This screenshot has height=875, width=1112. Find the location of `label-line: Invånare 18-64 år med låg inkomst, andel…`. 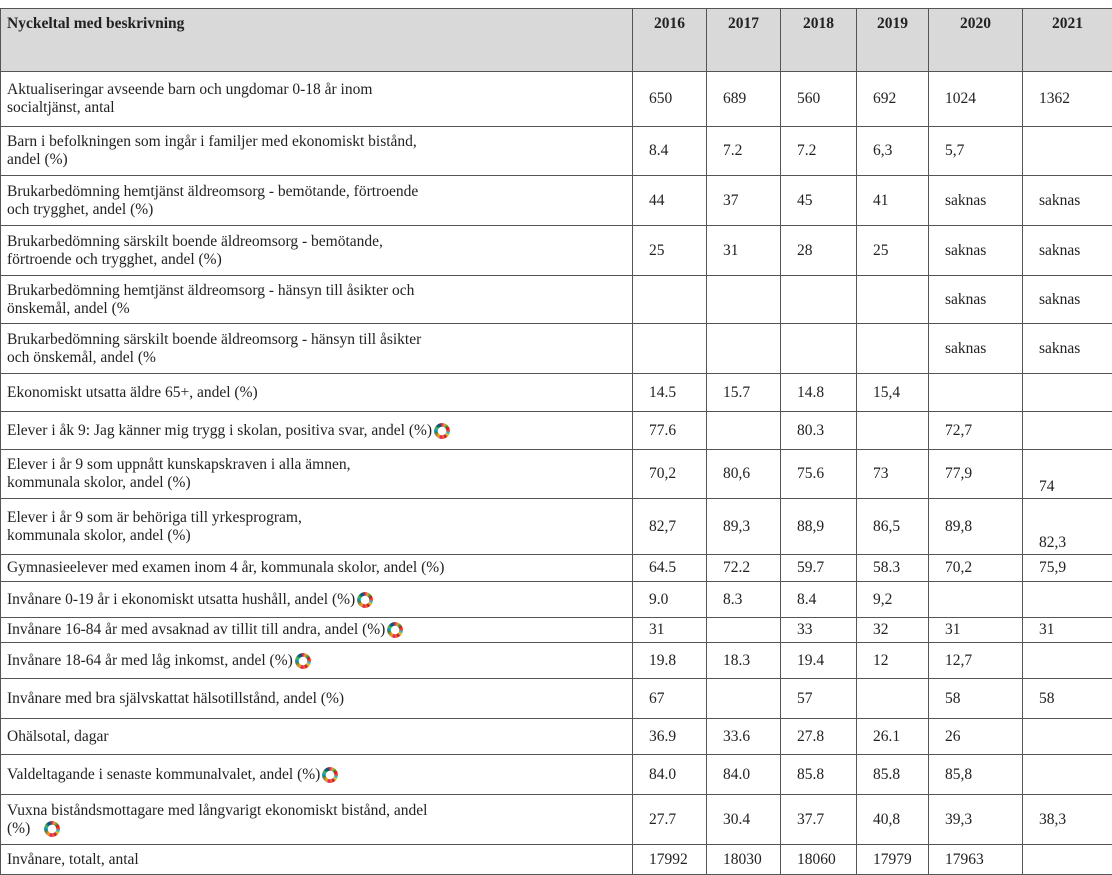

label-line: Invånare 18-64 år med låg inkomst, andel… is located at coordinates (150, 660).